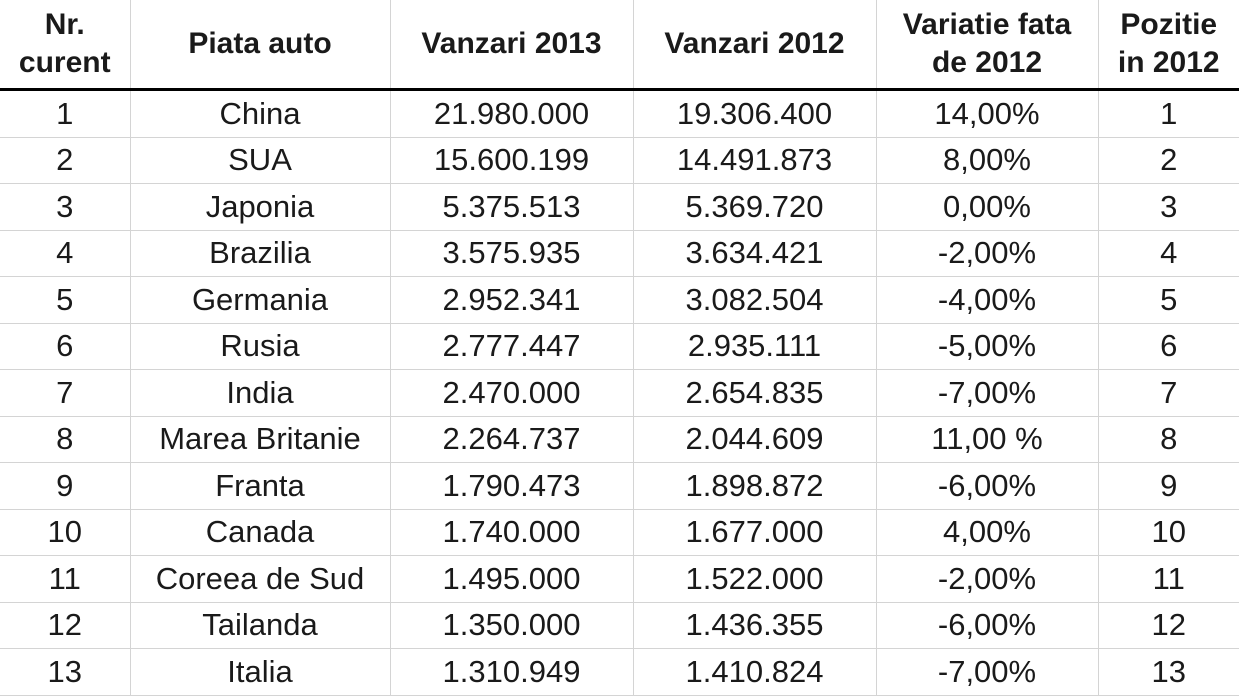 This screenshot has width=1239, height=700. I want to click on table-cell: 1.350.000, so click(511, 625).